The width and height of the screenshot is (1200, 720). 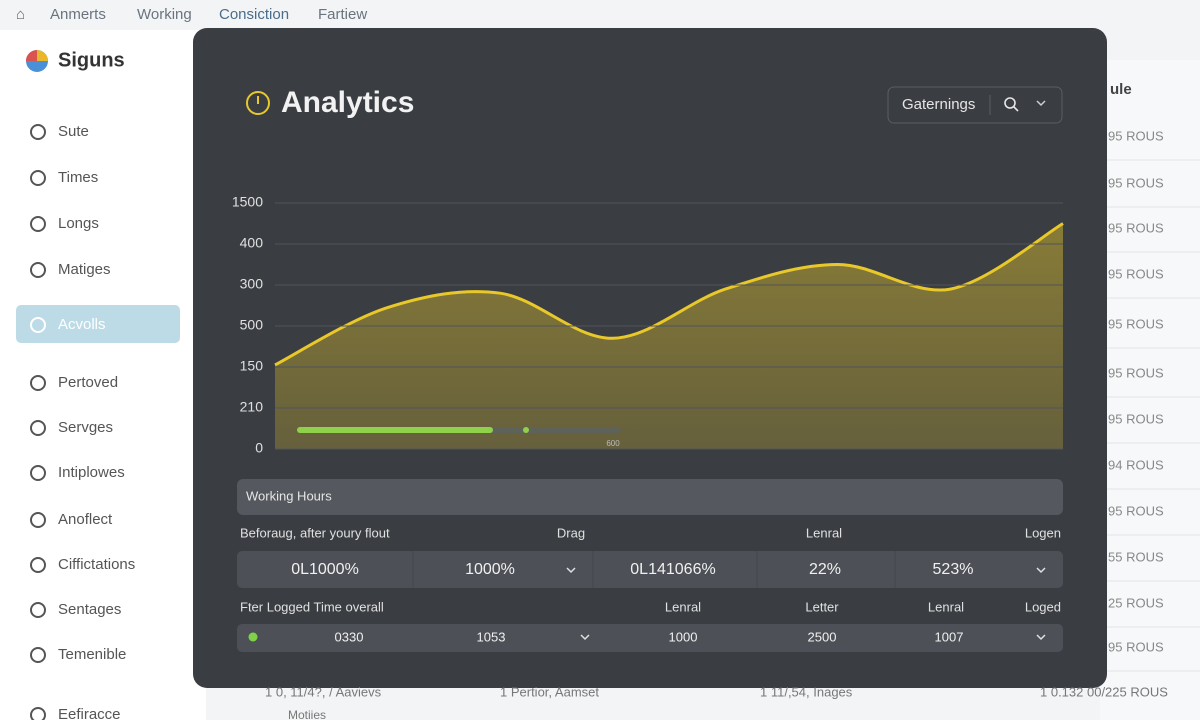 What do you see at coordinates (669, 294) in the screenshot?
I see `line` at bounding box center [669, 294].